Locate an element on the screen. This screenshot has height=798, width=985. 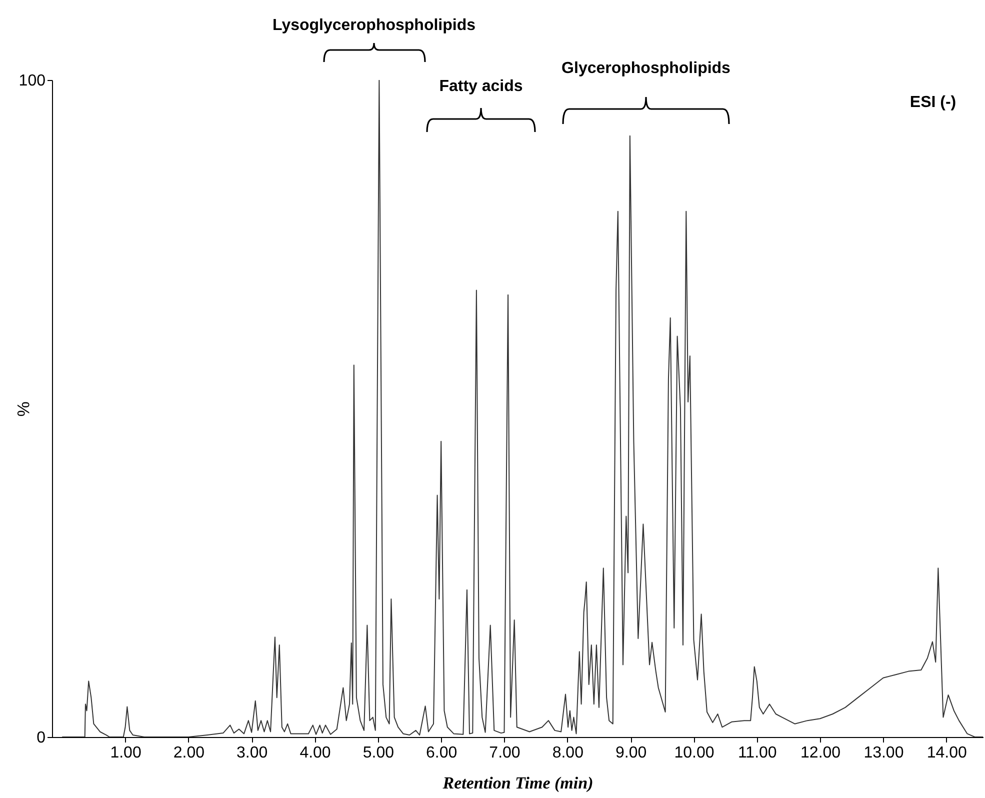
x-tick-label: 9.00 is located at coordinates (631, 753).